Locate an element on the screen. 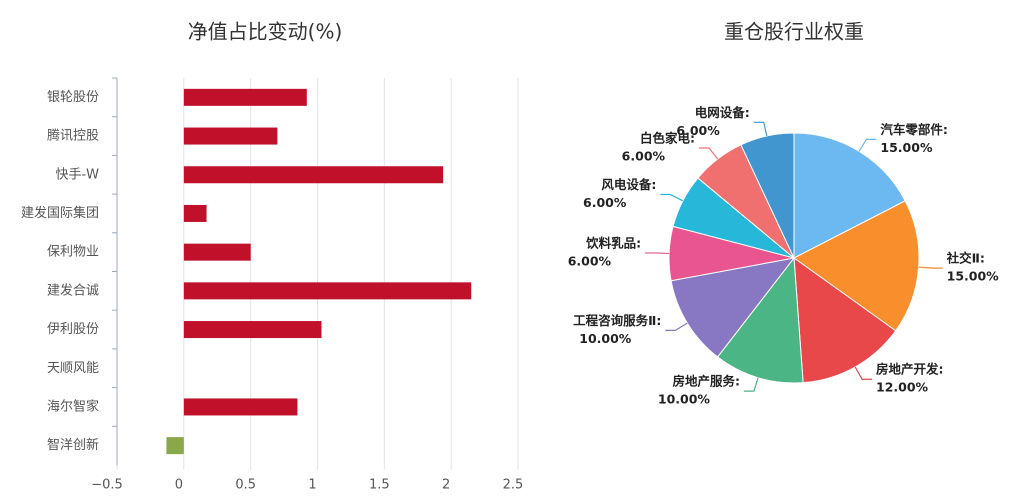 The height and width of the screenshot is (498, 1010). pie-label: 电网设备: is located at coordinates (722, 112).